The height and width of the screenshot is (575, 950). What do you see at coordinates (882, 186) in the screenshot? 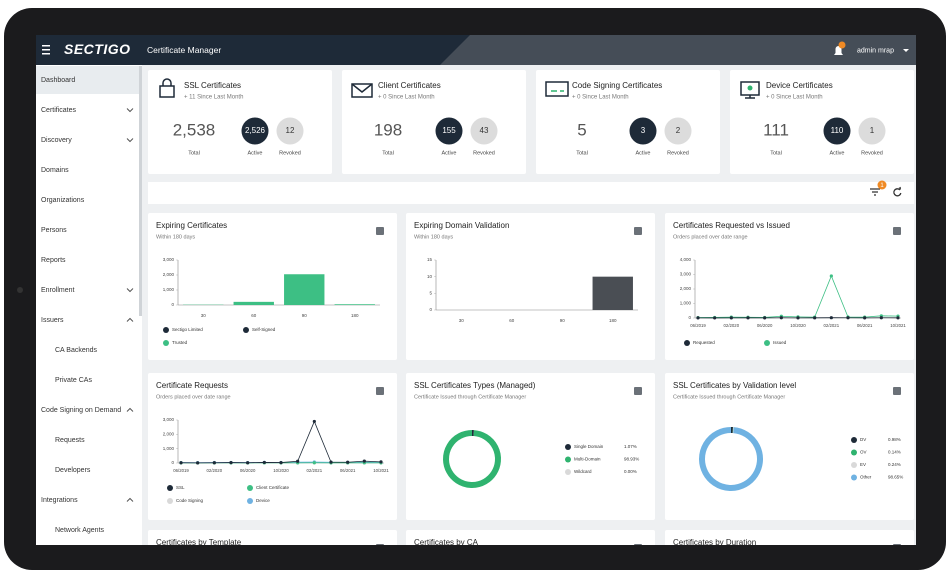
I see `filter-badge-count: 1` at bounding box center [882, 186].